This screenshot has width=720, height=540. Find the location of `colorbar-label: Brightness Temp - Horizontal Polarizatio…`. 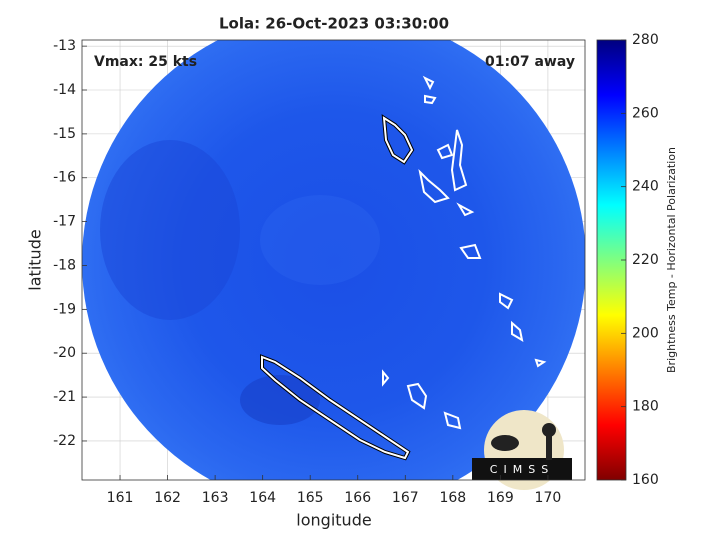

colorbar-label: Brightness Temp - Horizontal Polarizatio… is located at coordinates (671, 260).